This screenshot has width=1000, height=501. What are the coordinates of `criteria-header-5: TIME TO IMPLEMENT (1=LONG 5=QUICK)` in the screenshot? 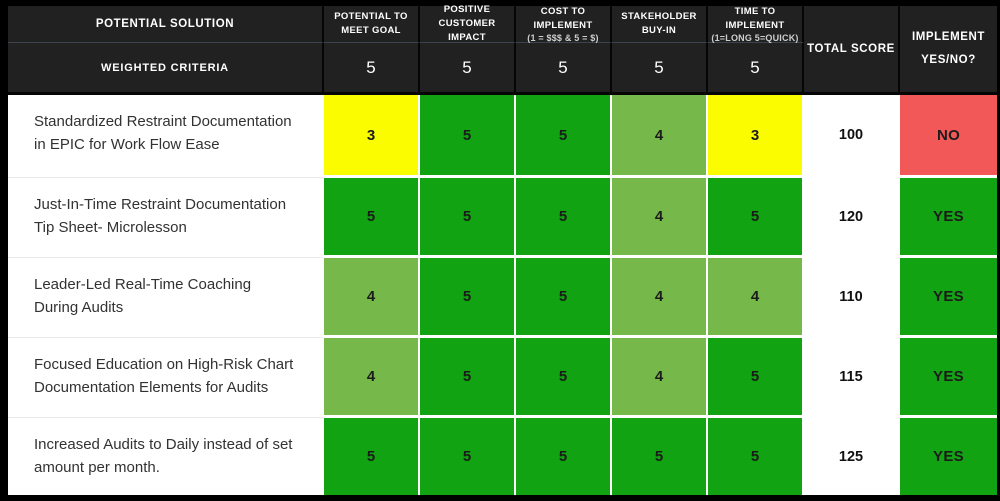 It's located at (756, 24).